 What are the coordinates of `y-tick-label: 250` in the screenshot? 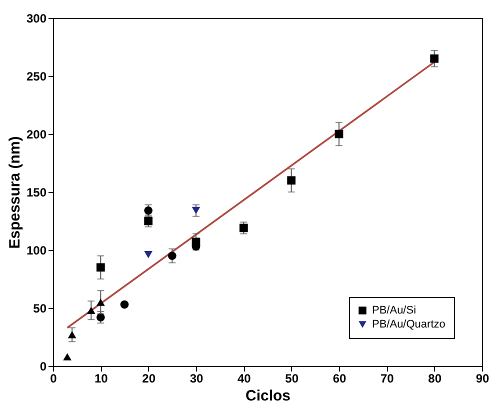 It's located at (36, 77).